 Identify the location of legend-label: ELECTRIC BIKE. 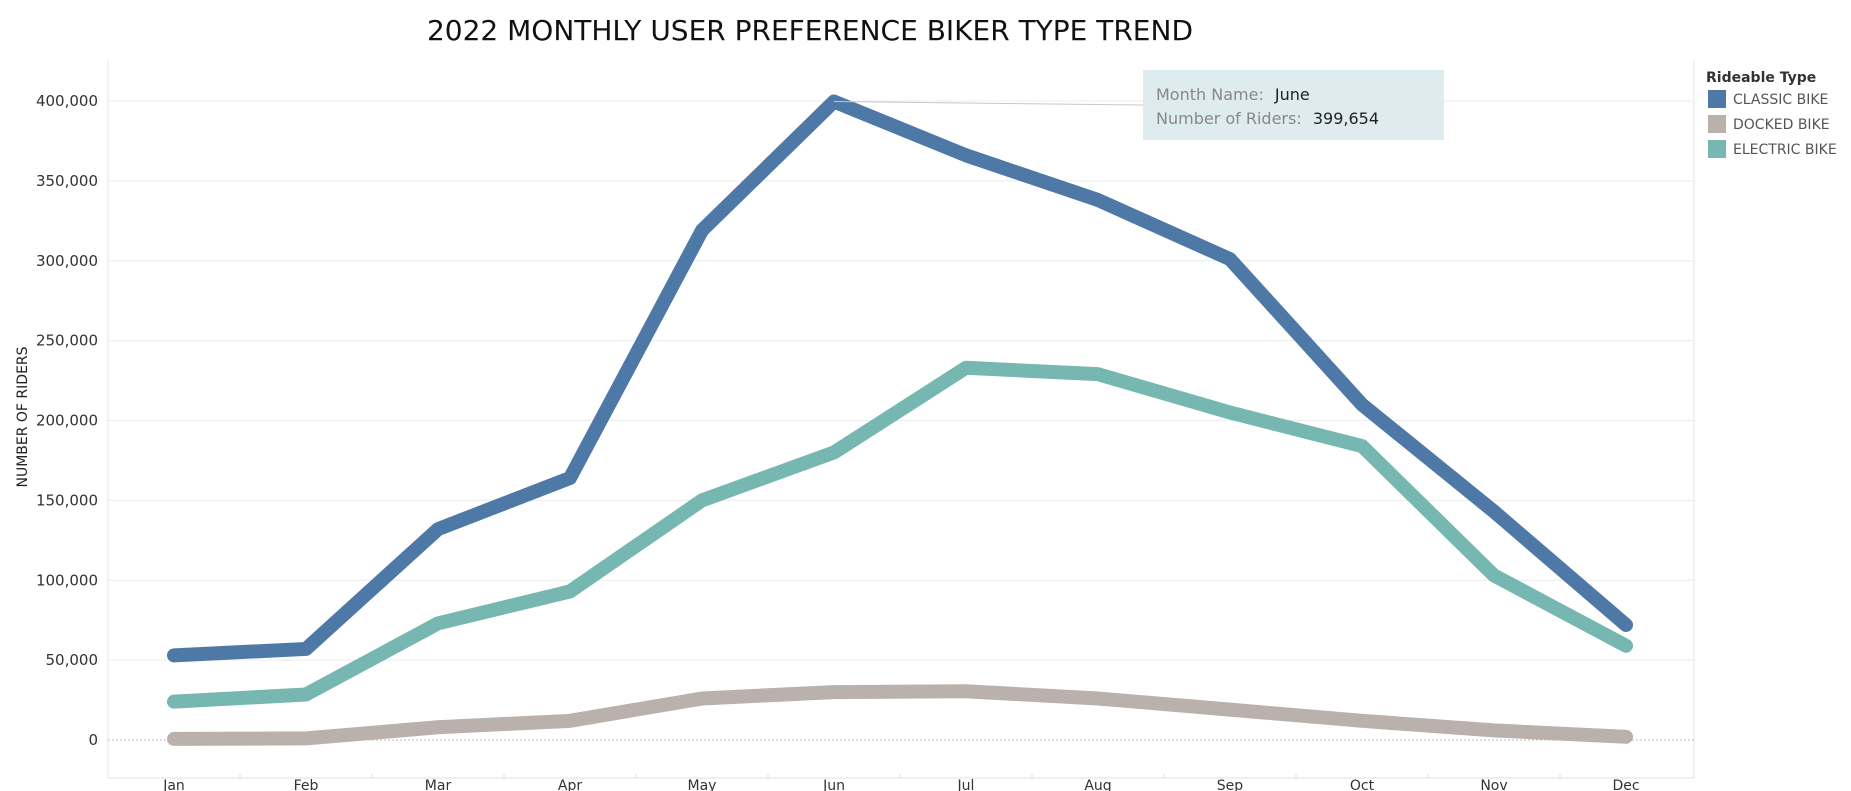
(1785, 150).